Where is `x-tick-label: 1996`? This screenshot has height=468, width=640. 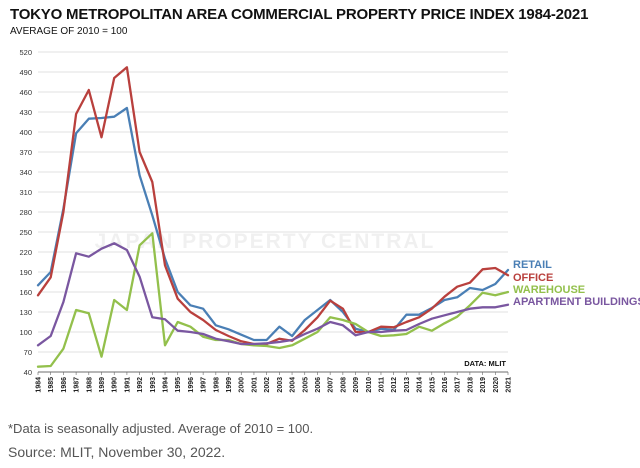
x-tick-label: 1996 is located at coordinates (191, 385).